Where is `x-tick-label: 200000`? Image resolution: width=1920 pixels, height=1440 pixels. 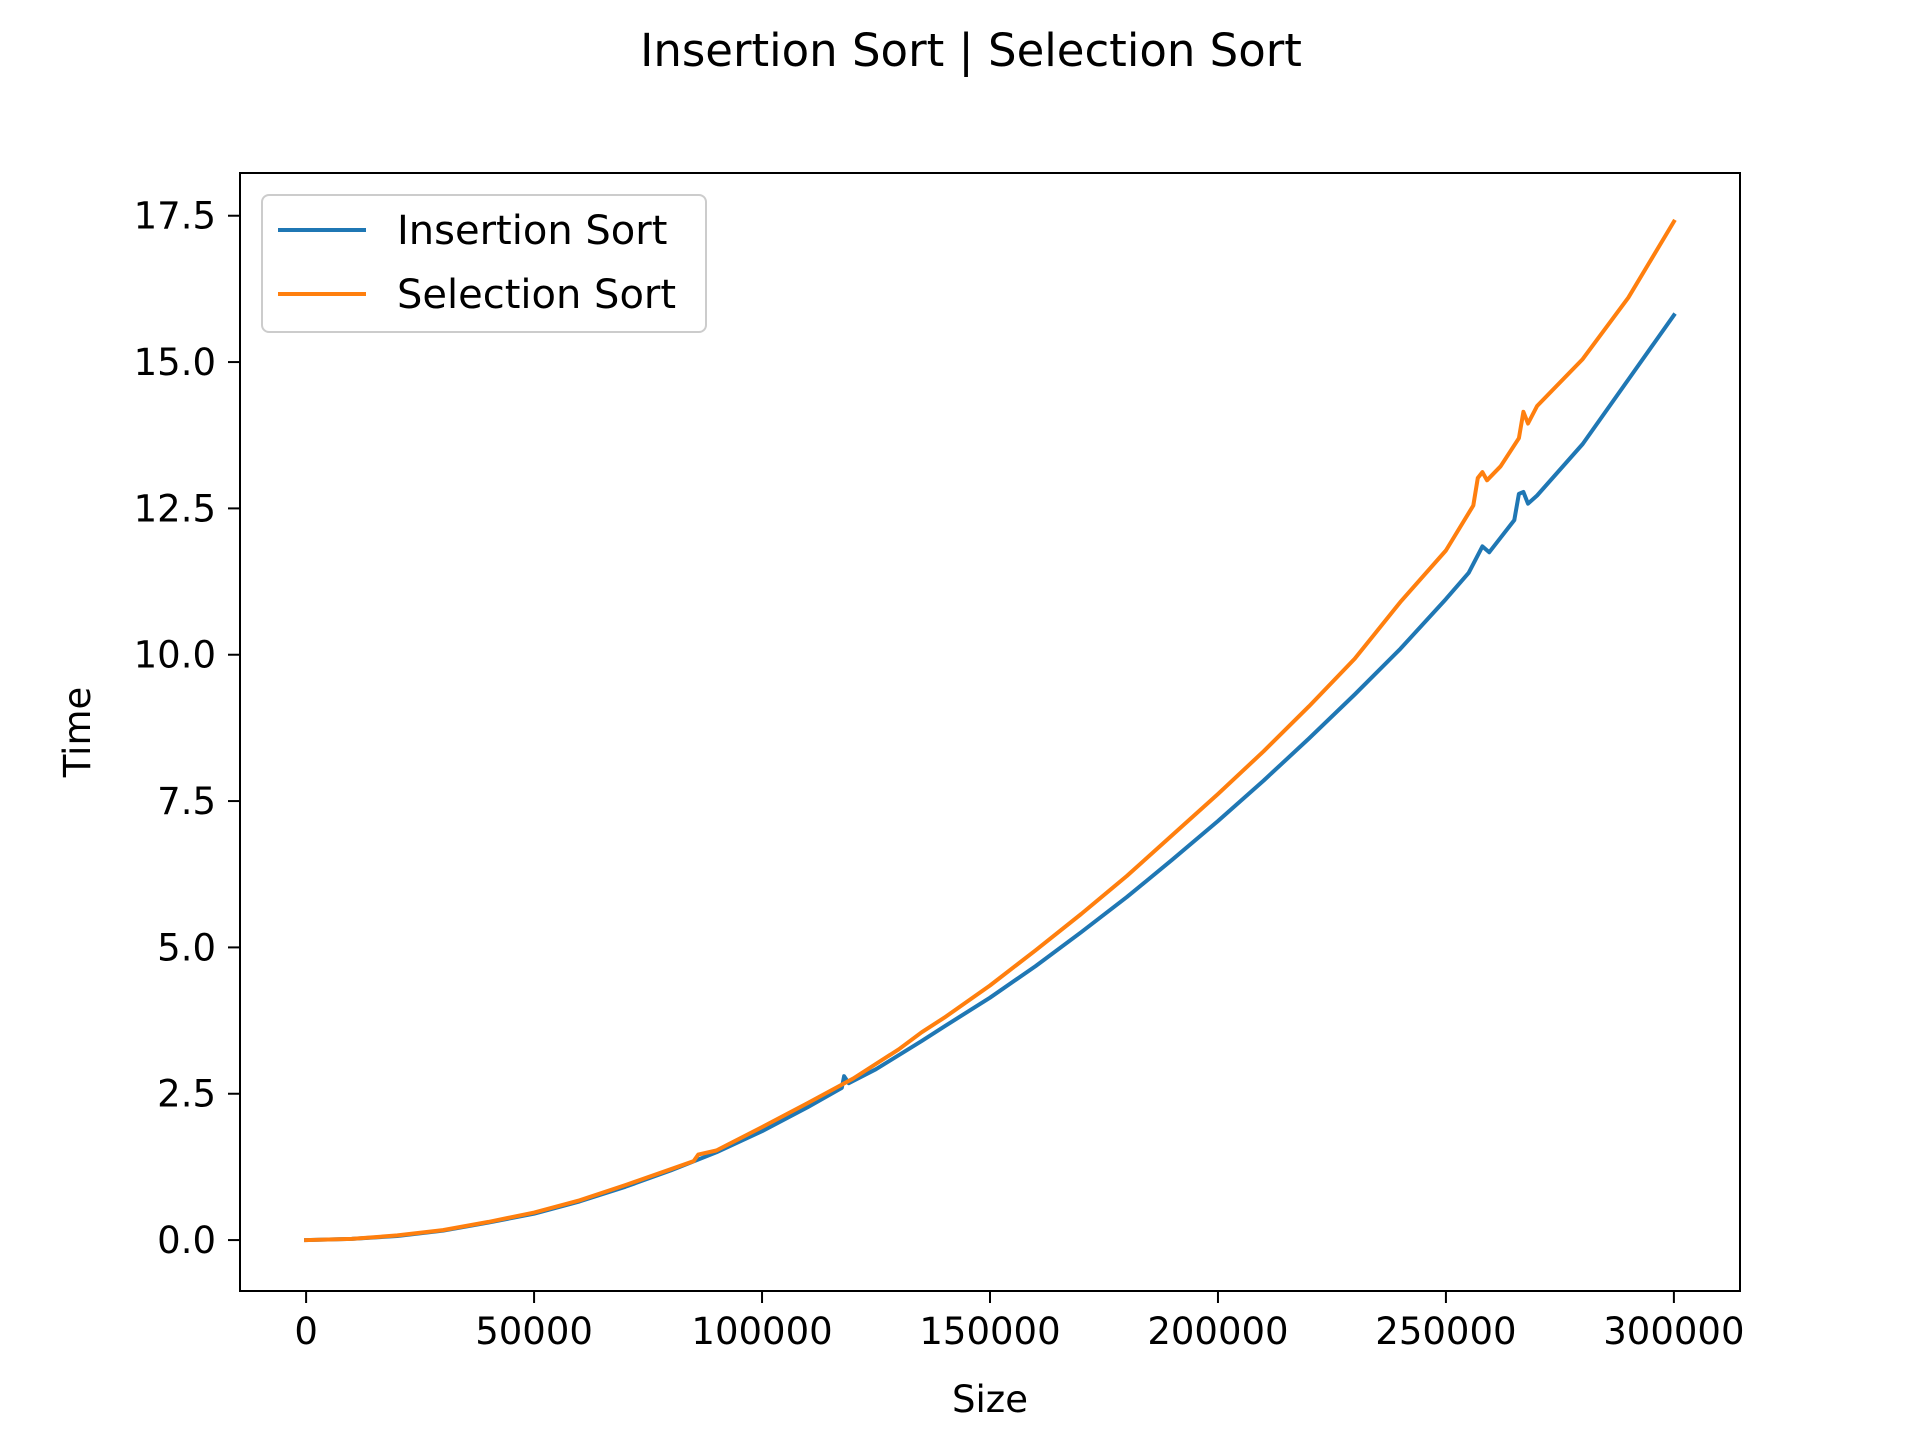
x-tick-label: 200000 is located at coordinates (1217, 1331).